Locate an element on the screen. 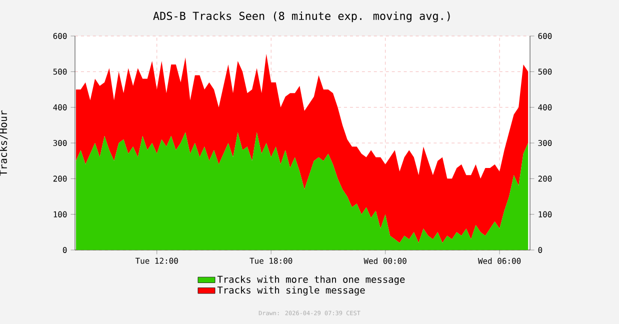 The height and width of the screenshot is (324, 619). chart-title: ADS-B Tracks Seen (8 minute exp. moving avg.) is located at coordinates (301, 17).